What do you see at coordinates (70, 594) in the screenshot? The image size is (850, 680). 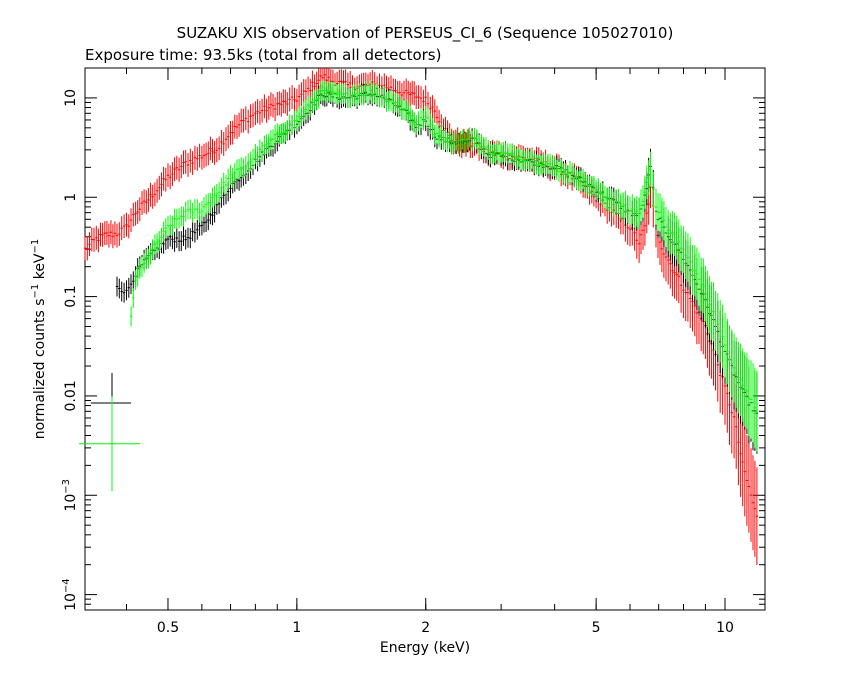 I see `y-tick-label: 10−4` at bounding box center [70, 594].